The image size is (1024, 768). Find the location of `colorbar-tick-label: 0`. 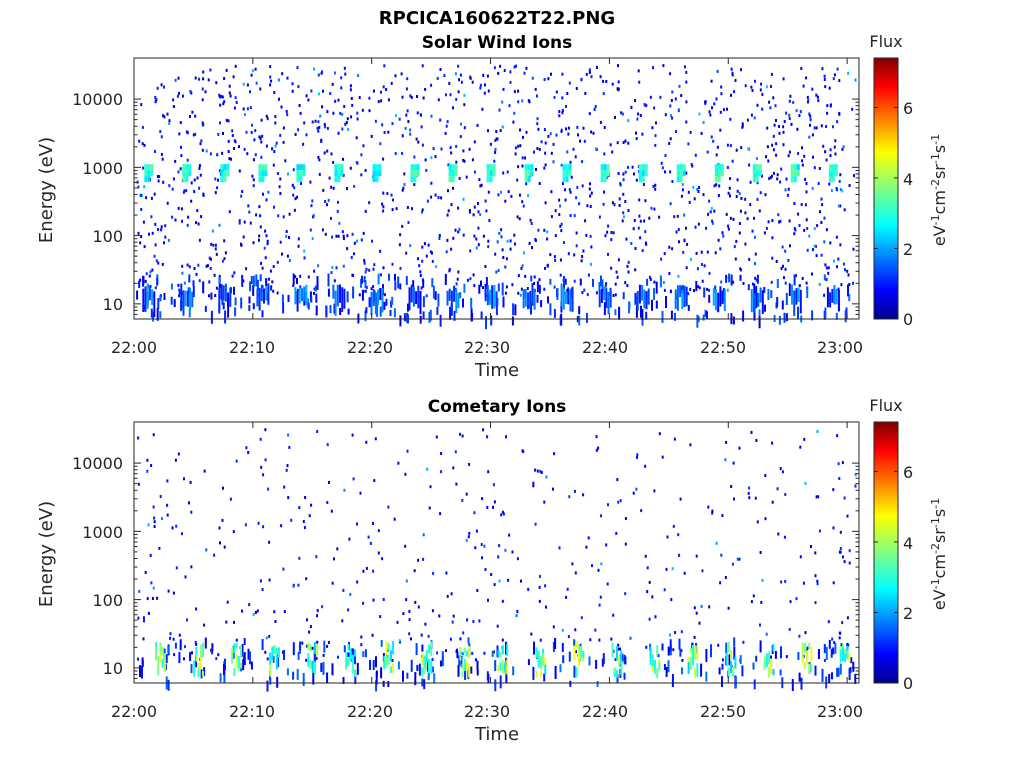

colorbar-tick-label: 0 is located at coordinates (908, 319).